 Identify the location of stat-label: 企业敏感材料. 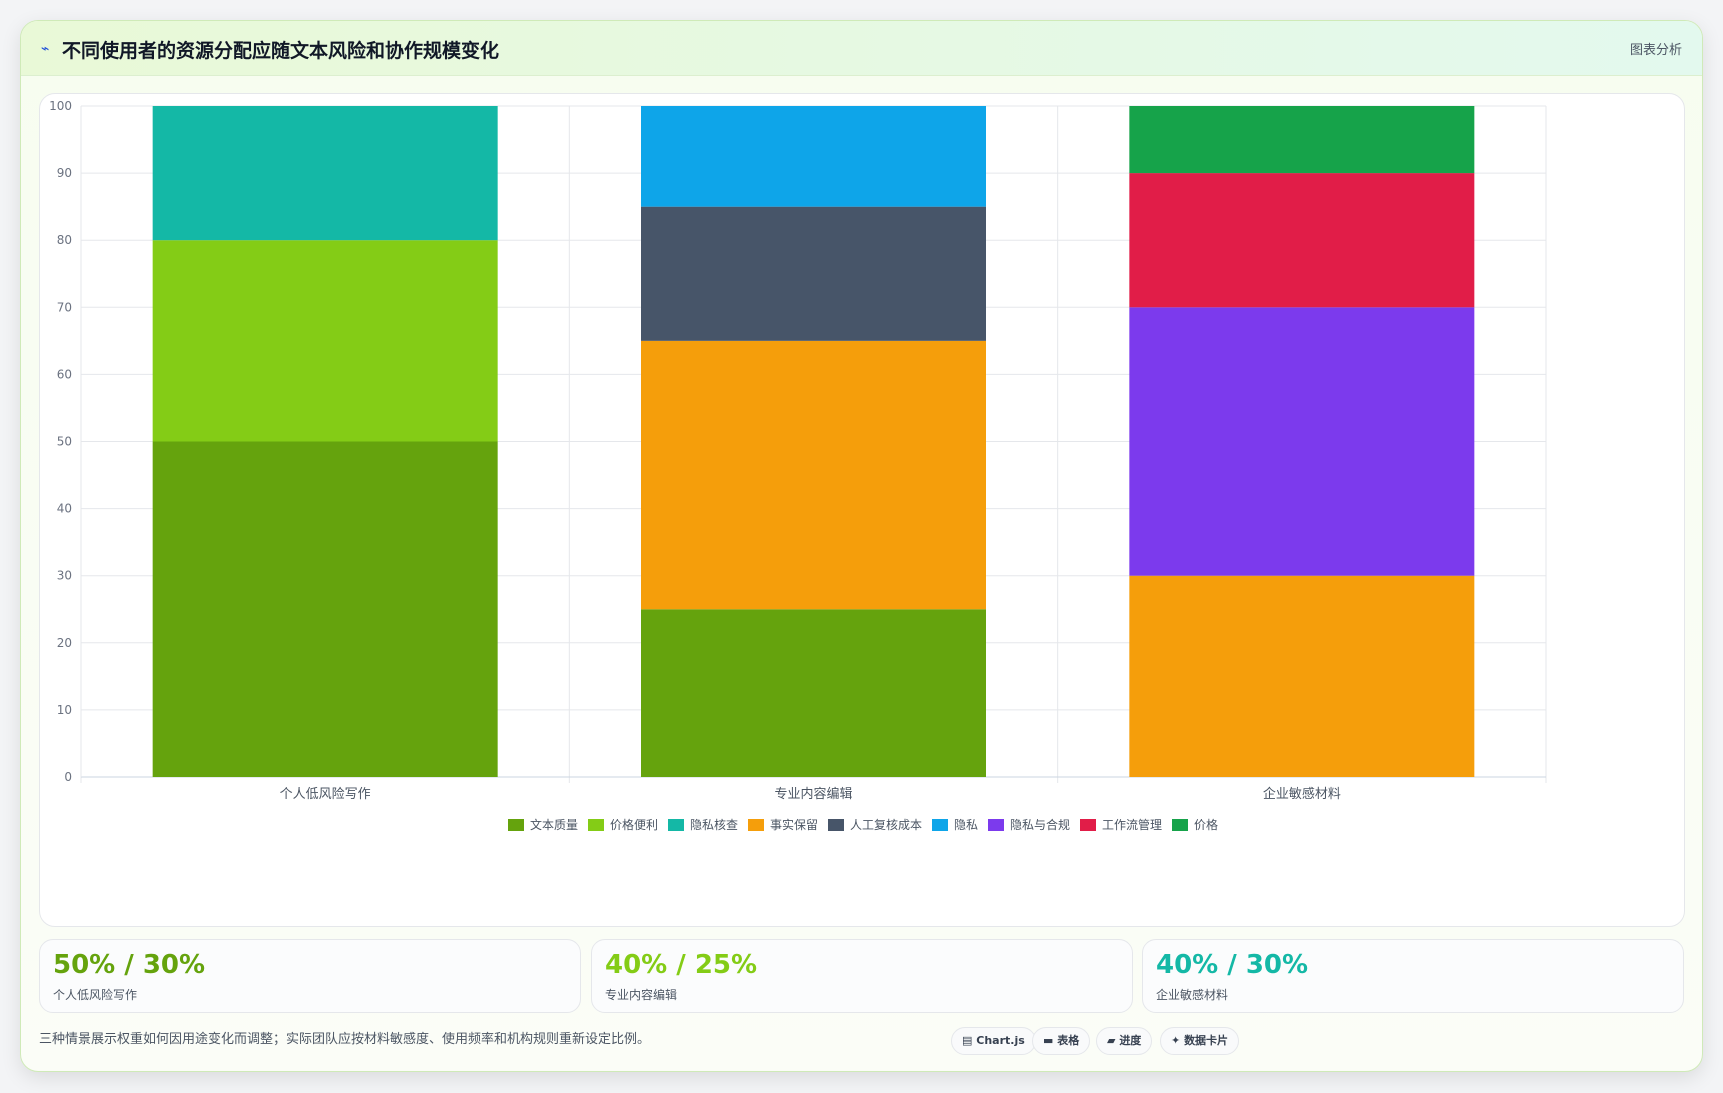
(1192, 995).